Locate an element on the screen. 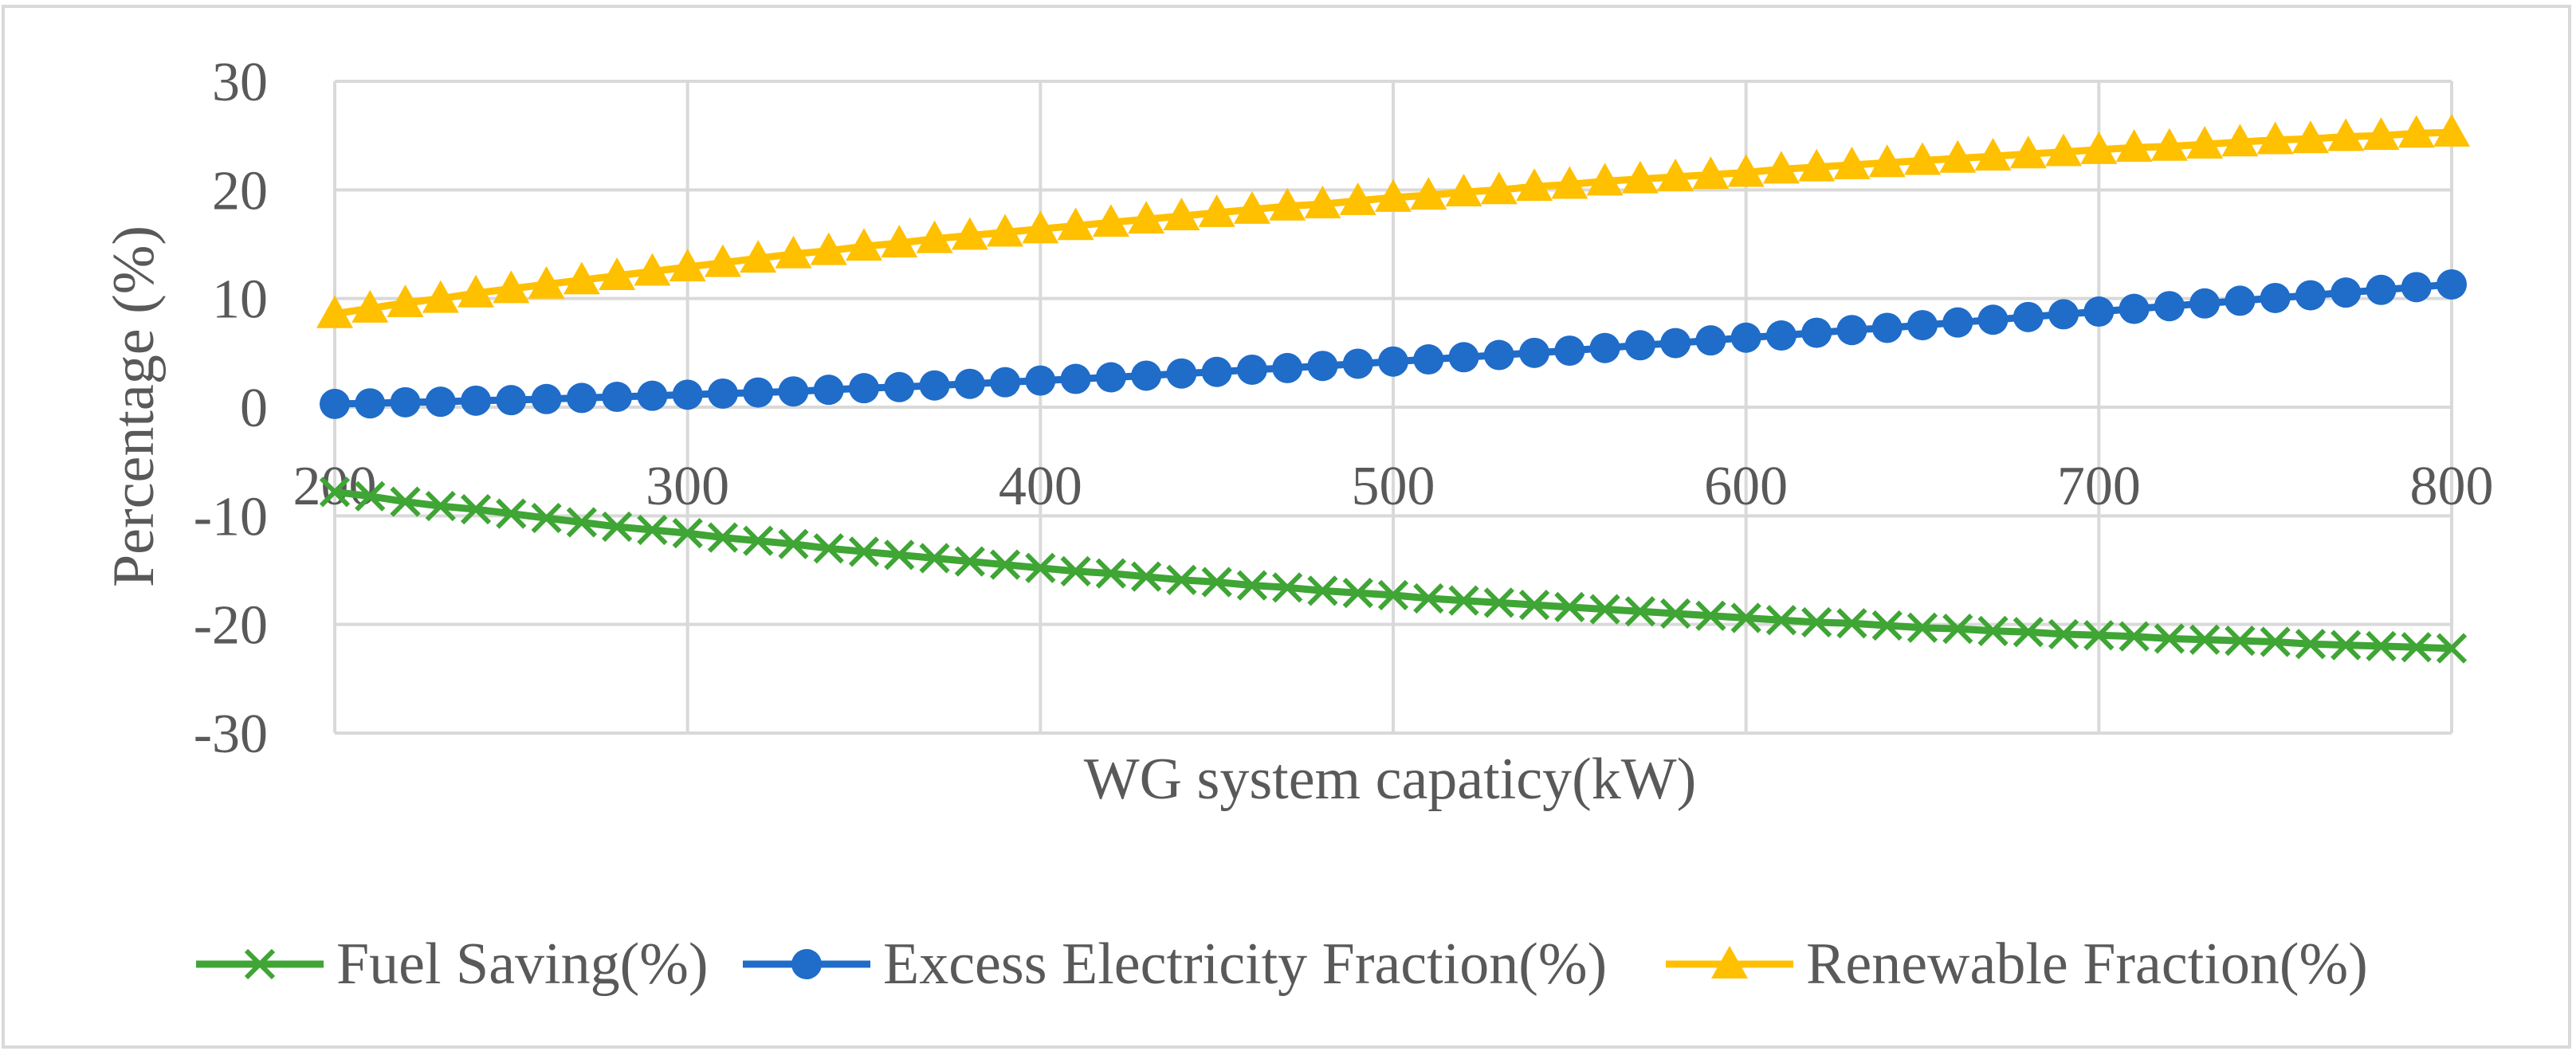  y-tick-label: 20 is located at coordinates (240, 191).